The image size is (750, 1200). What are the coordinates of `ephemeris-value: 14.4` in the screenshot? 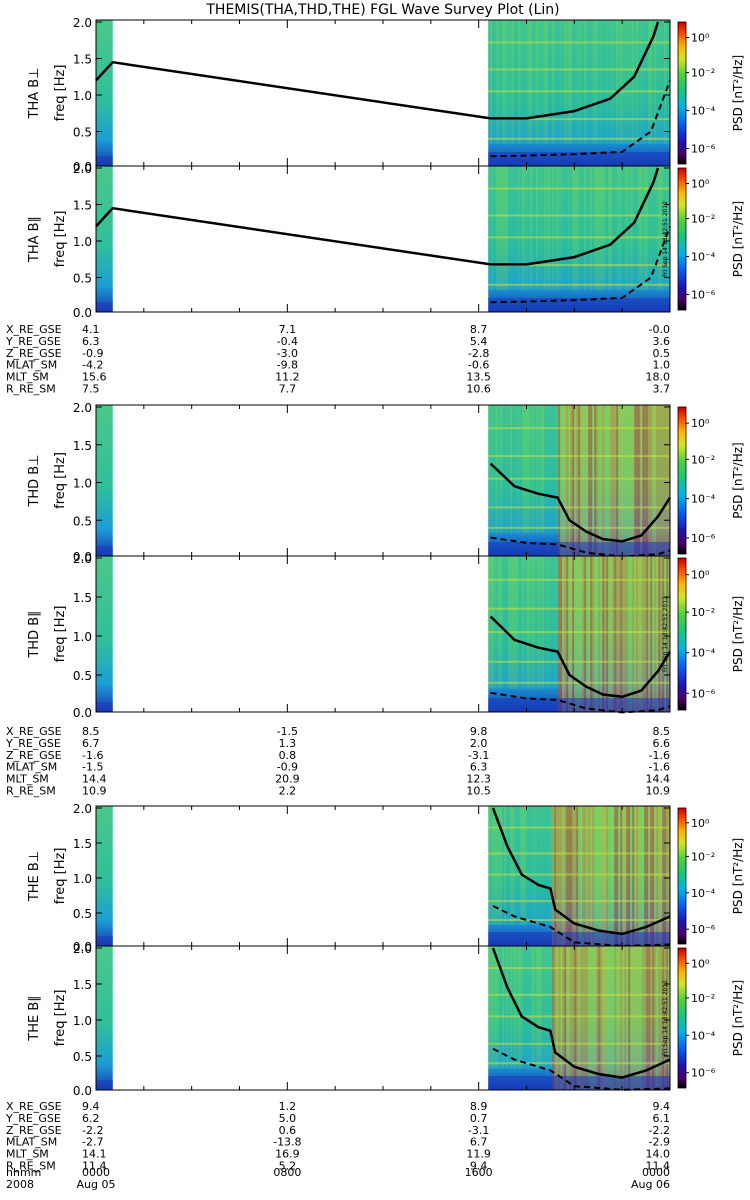 It's located at (658, 779).